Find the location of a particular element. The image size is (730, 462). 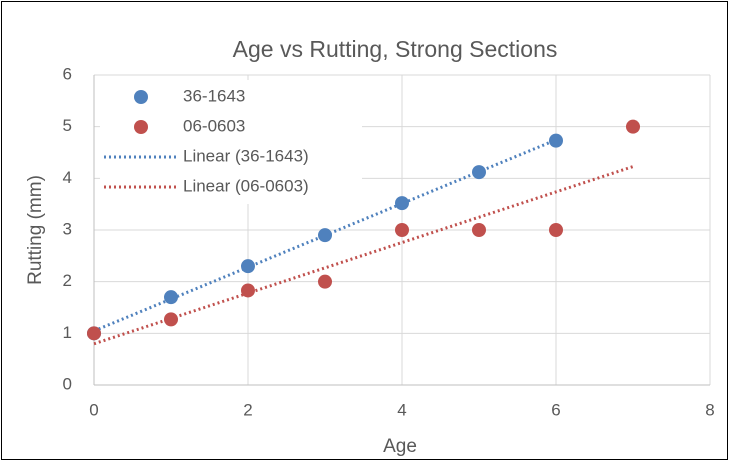

legend-label: 06-0603 is located at coordinates (214, 125).